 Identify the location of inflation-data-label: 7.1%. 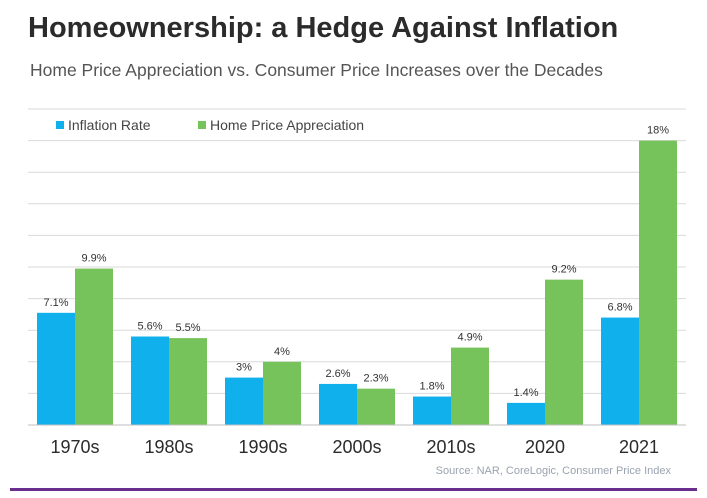
(55, 303).